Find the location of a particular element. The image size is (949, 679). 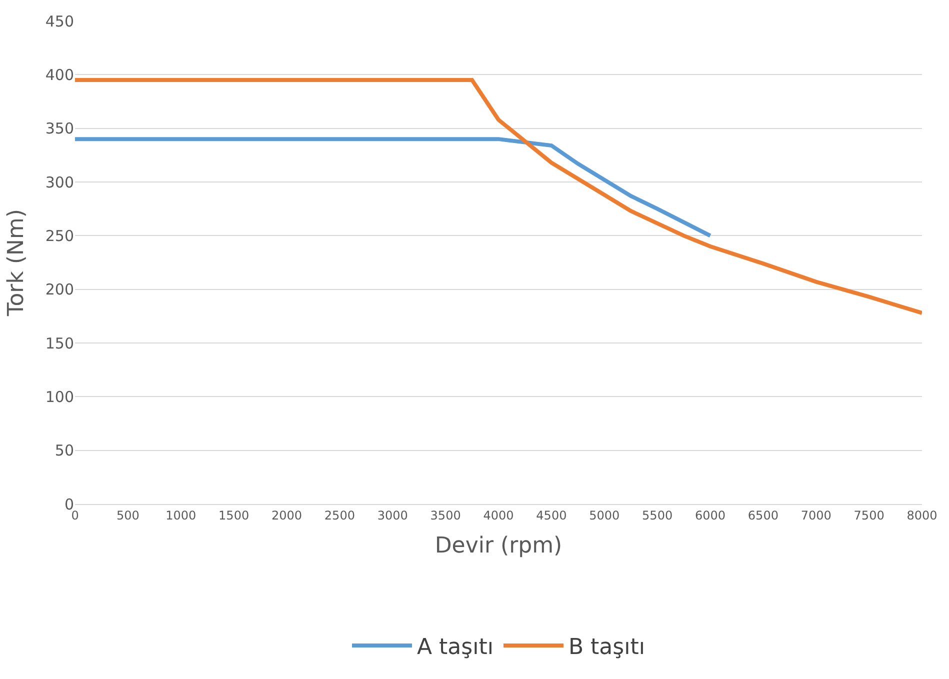

y-tick-label: 50 is located at coordinates (64, 451).